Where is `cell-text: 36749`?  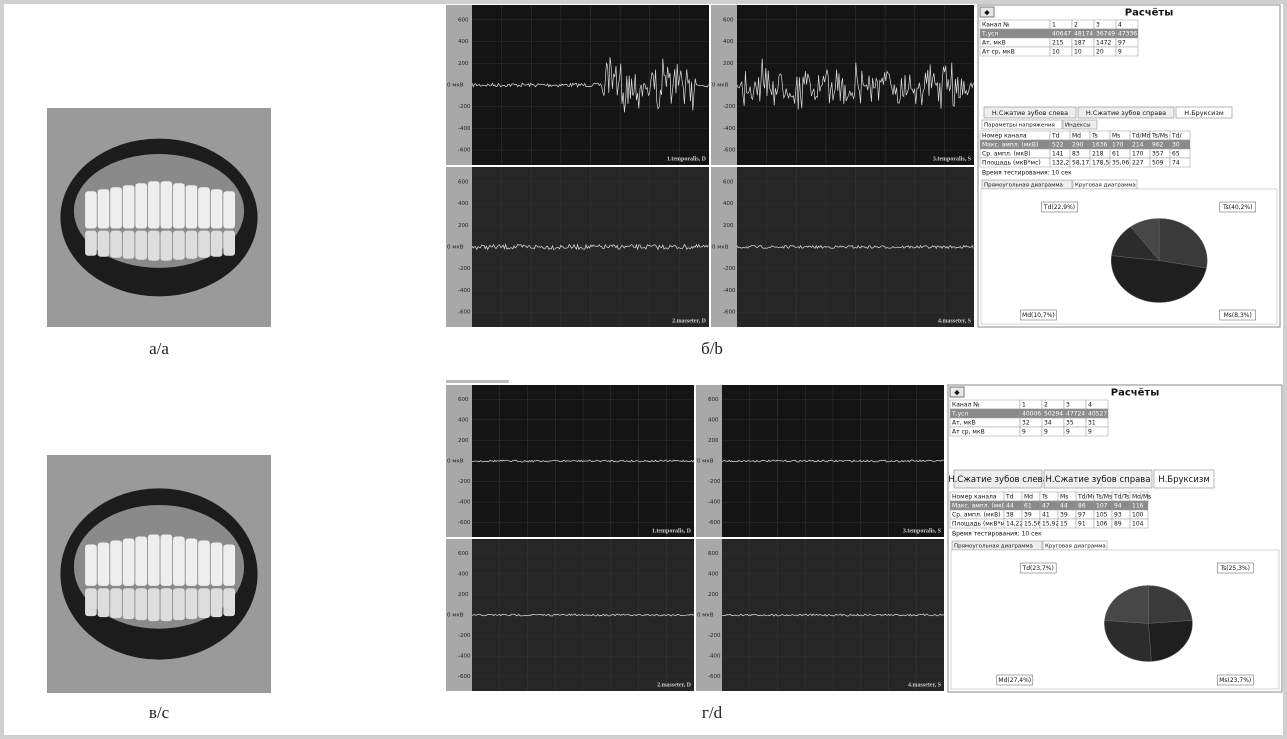
cell-text: 36749 is located at coordinates (1105, 34).